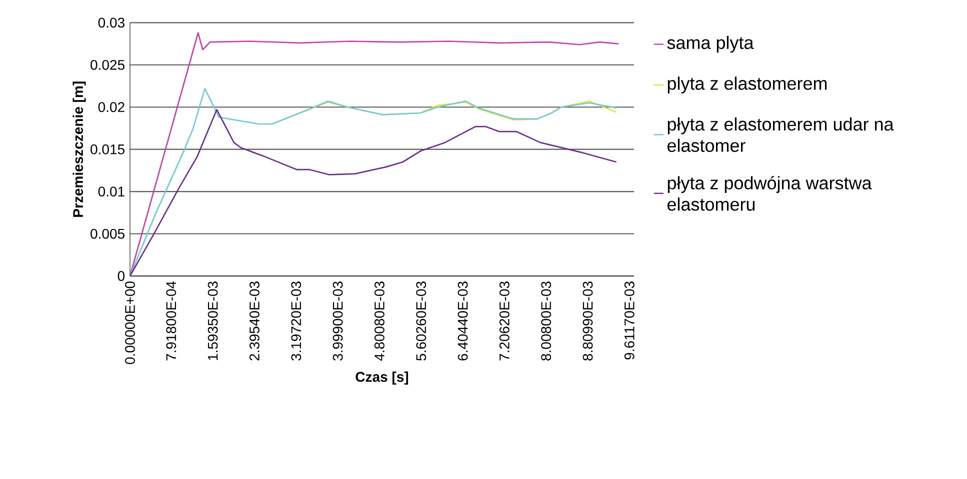  What do you see at coordinates (107, 233) in the screenshot?
I see `y-tick-label: 0.005` at bounding box center [107, 233].